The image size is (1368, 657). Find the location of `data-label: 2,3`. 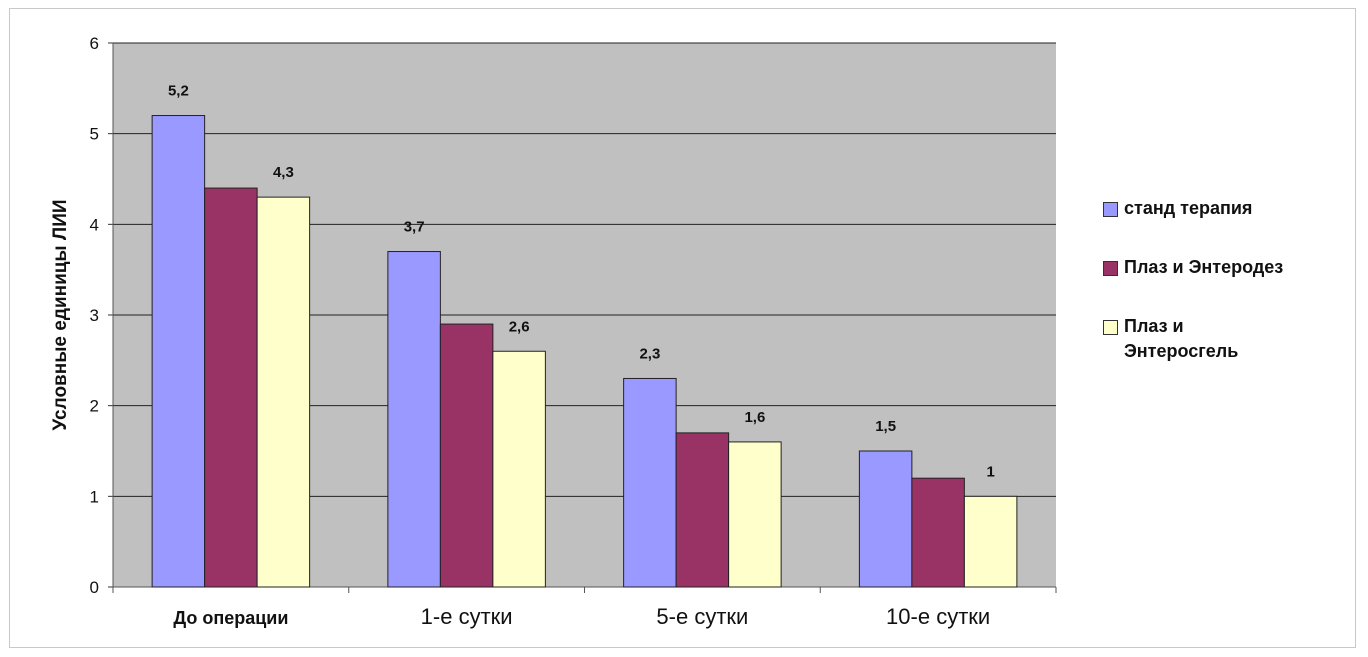

data-label: 2,3 is located at coordinates (649, 353).